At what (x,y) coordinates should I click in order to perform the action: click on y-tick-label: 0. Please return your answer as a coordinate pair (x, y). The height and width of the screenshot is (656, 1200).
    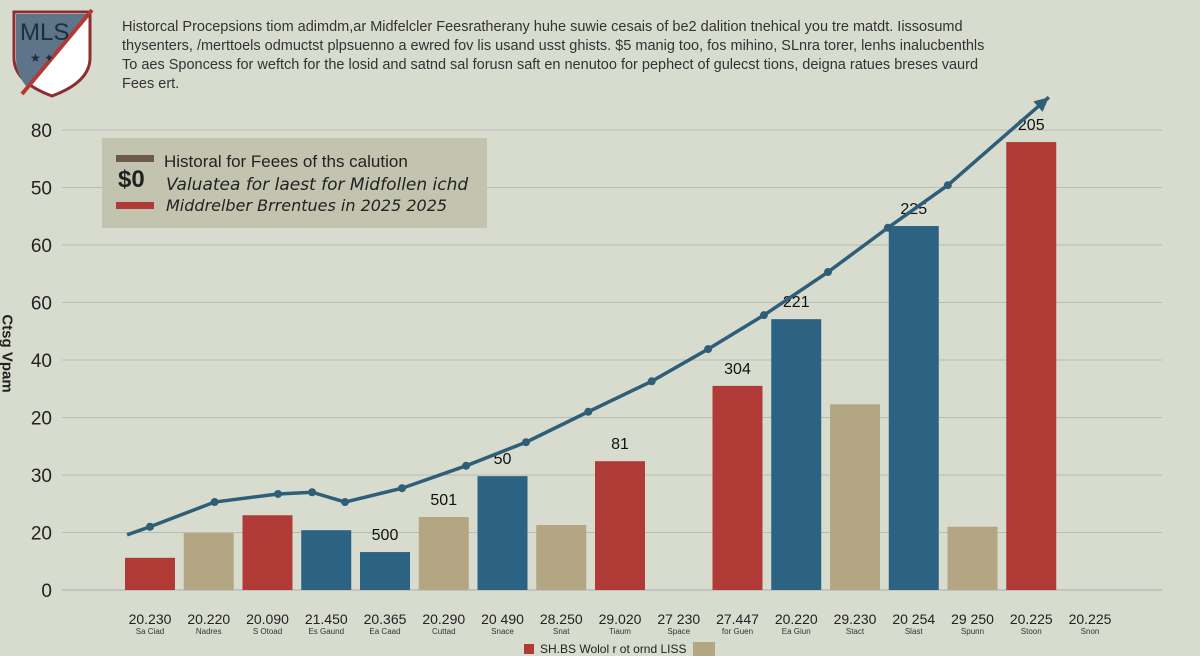
    Looking at the image, I should click on (46, 591).